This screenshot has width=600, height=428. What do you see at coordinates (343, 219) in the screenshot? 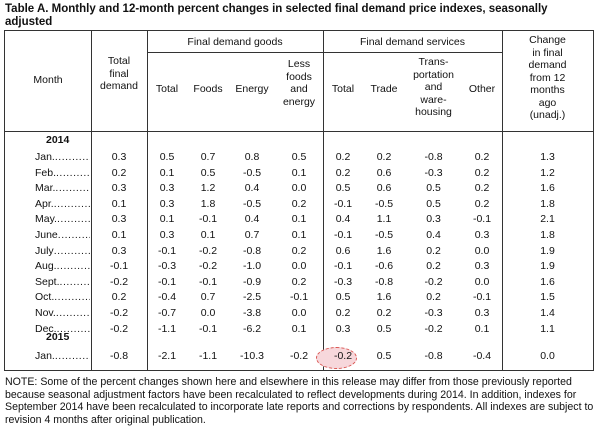
I see `cell-services-total: 0.4` at bounding box center [343, 219].